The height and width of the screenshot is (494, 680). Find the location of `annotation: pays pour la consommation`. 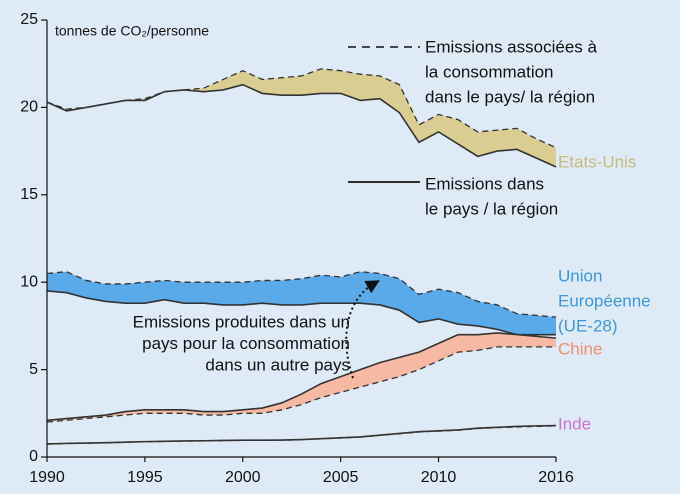

annotation: pays pour la consommation is located at coordinates (246, 343).